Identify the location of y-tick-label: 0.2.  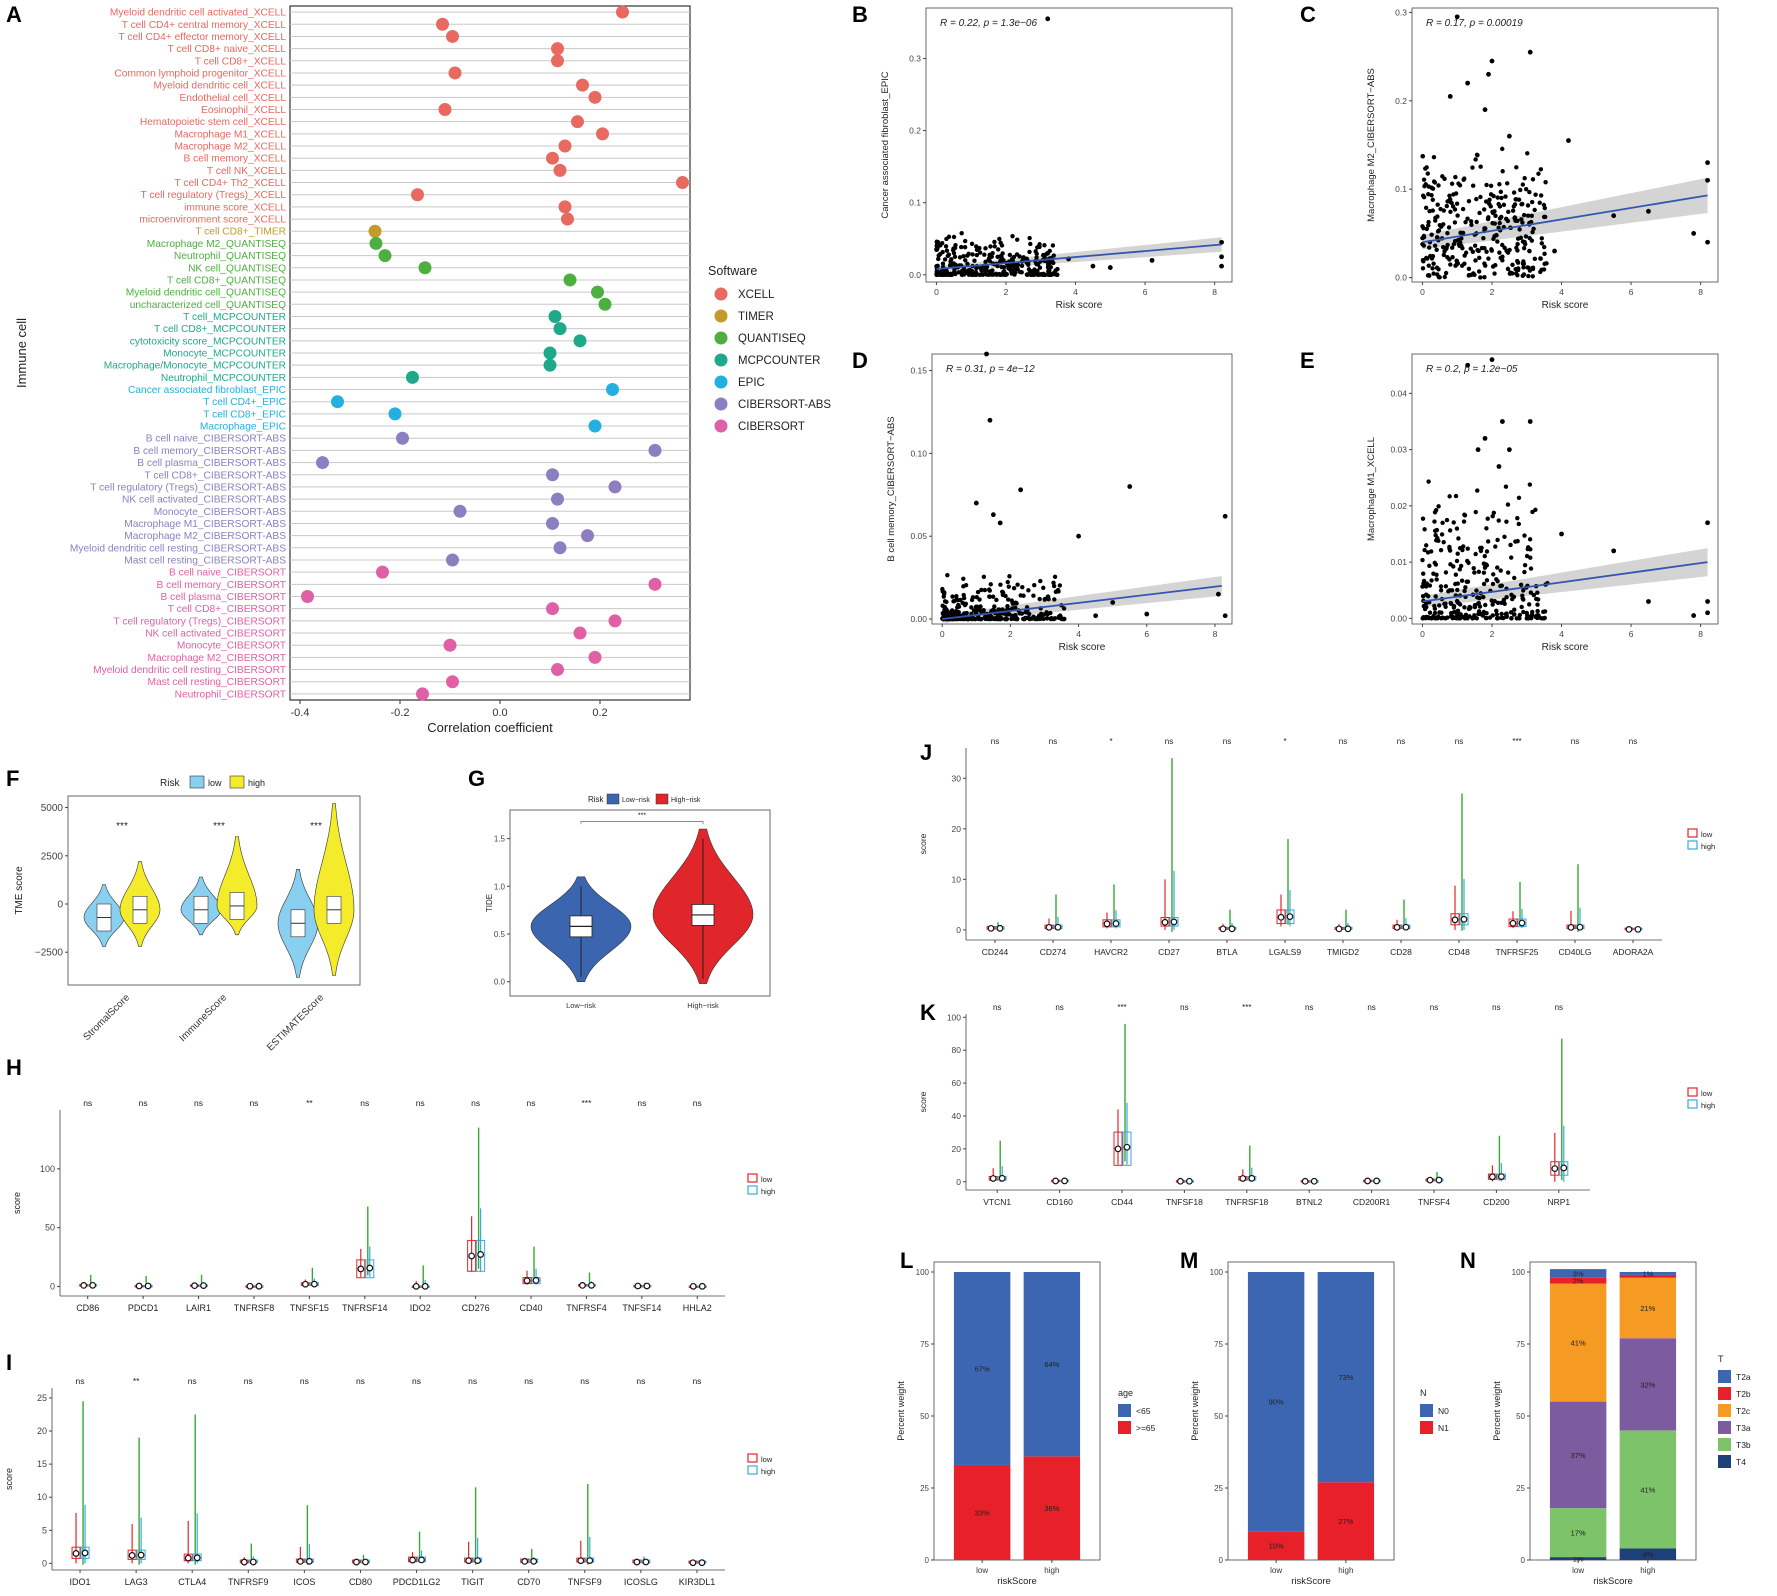
(1401, 101).